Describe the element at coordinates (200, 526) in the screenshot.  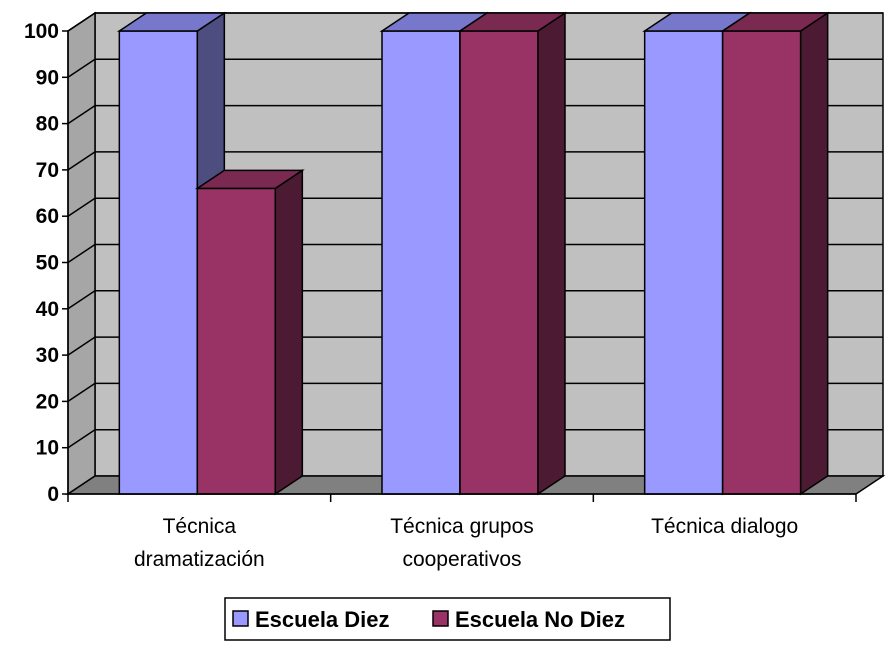
I see `x-tick-label-line: Técnica` at that location.